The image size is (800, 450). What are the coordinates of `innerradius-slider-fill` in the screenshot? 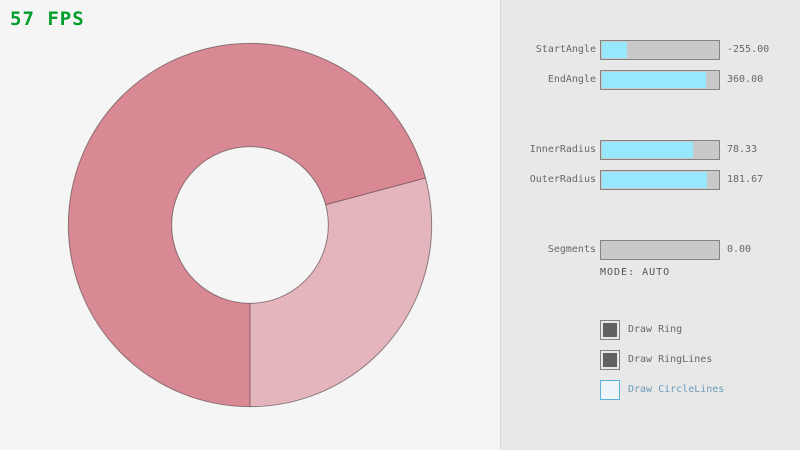 It's located at (647, 150).